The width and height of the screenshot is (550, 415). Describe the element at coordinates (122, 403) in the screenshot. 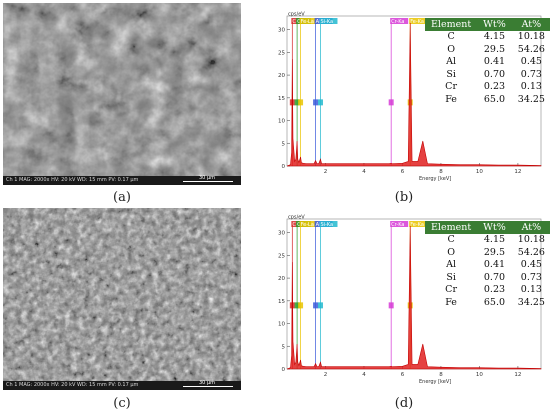

I see `caption-c: (c)` at that location.